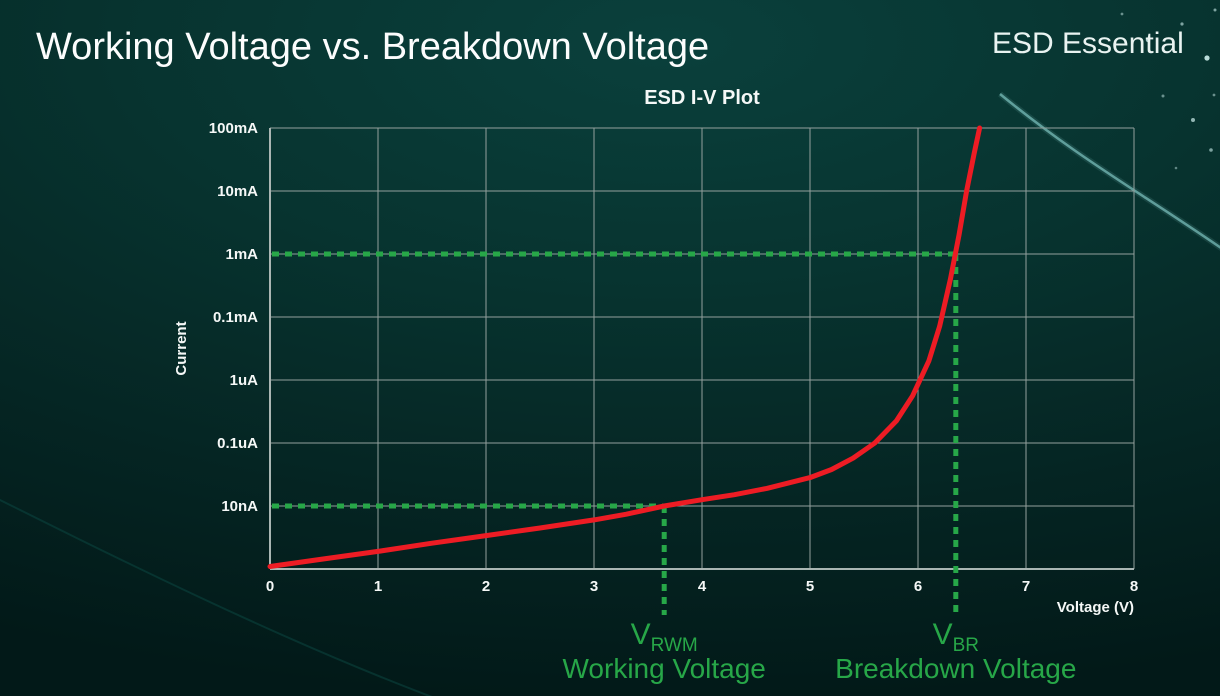 The image size is (1220, 696). I want to click on x-tick-label: 2, so click(486, 586).